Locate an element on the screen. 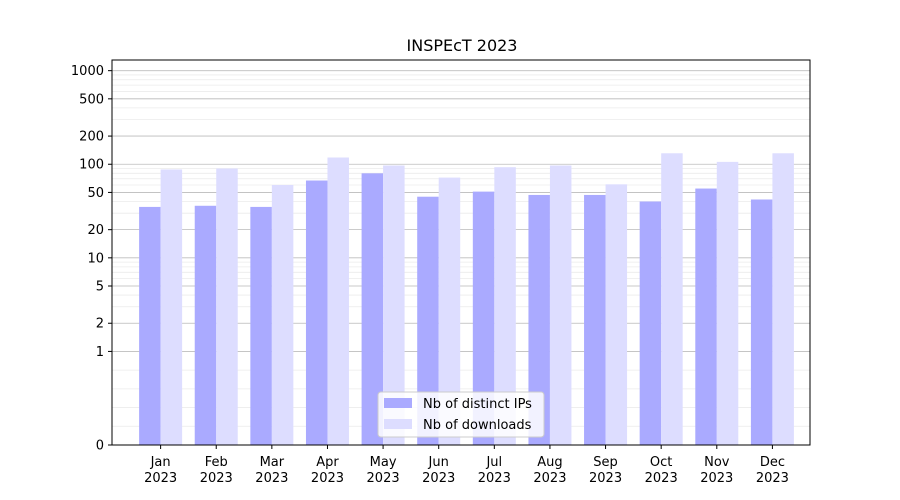 Image resolution: width=900 pixels, height=500 pixels. y-tick-label: 5 is located at coordinates (100, 287).